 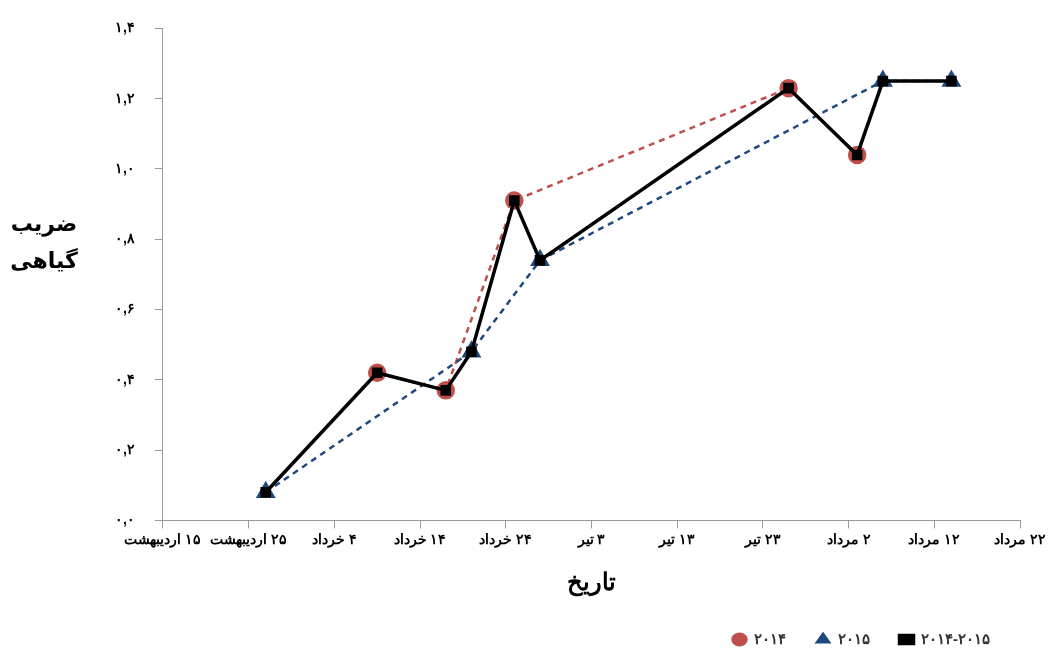 I want to click on x-tick-label: ۱۲ مرداد, so click(x=934, y=539).